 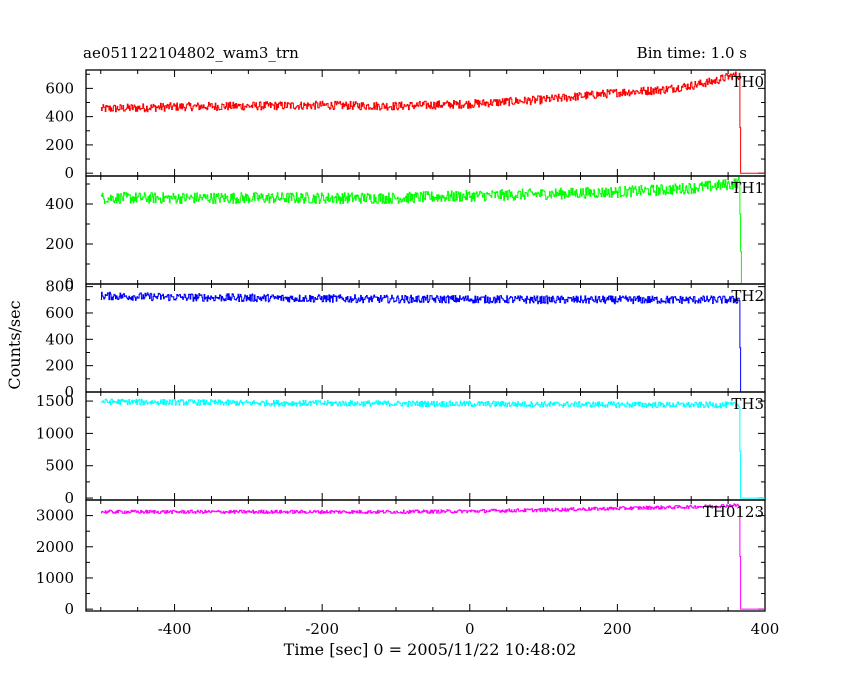 What do you see at coordinates (432, 122) in the screenshot?
I see `series-line-th0` at bounding box center [432, 122].